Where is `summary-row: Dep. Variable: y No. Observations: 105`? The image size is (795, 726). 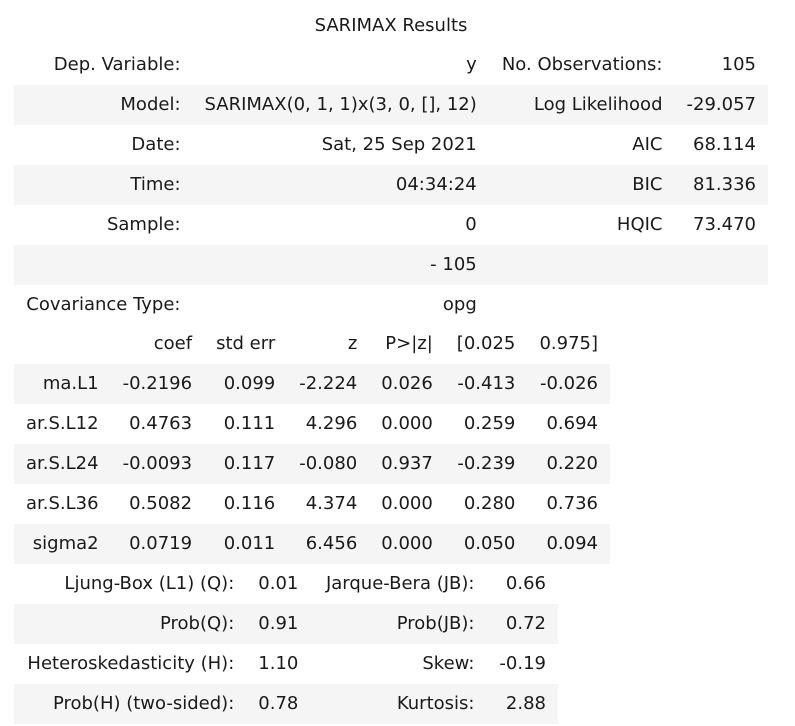
summary-row: Dep. Variable: y No. Observations: 105 is located at coordinates (391, 65).